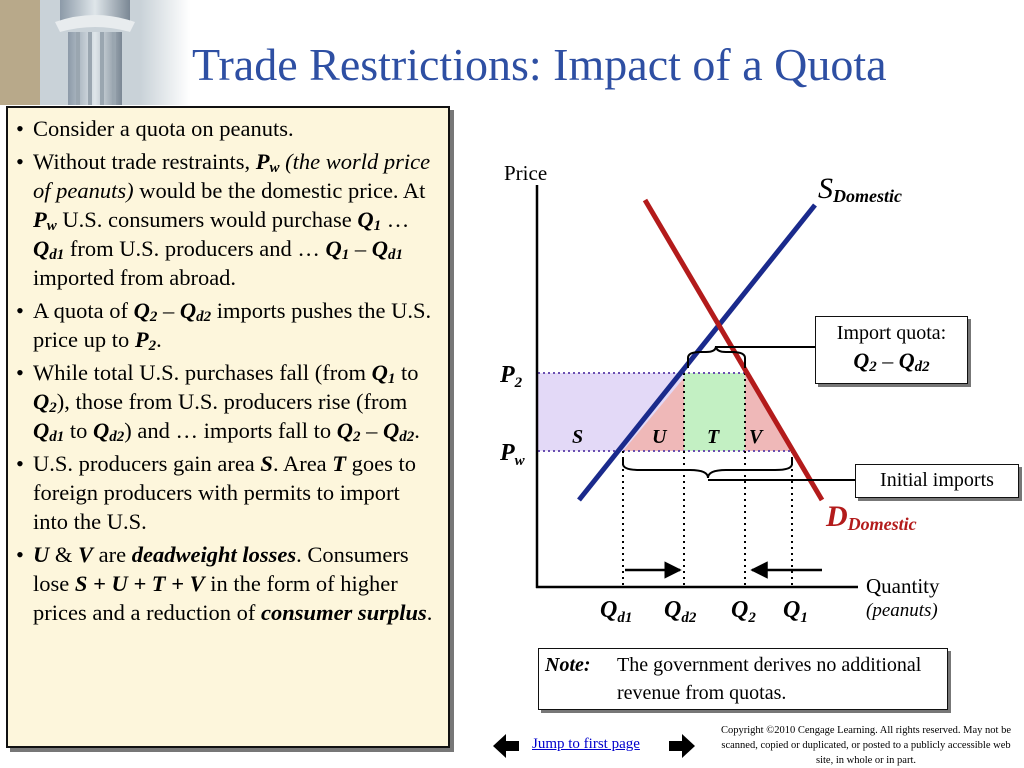  Describe the element at coordinates (141, 339) in the screenshot. I see `symbol-p2: P` at that location.